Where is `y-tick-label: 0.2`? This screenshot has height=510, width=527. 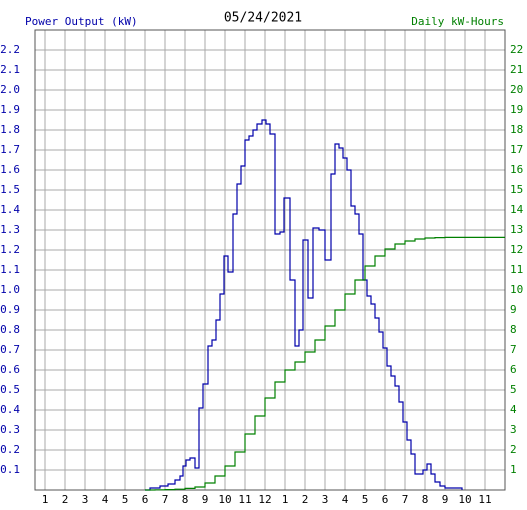 y-tick-label: 0.2 is located at coordinates (10, 449).